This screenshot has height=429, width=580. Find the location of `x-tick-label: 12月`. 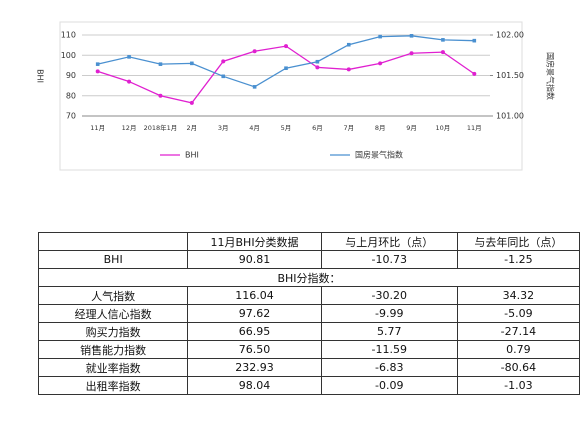

x-tick-label: 12月 is located at coordinates (129, 128).